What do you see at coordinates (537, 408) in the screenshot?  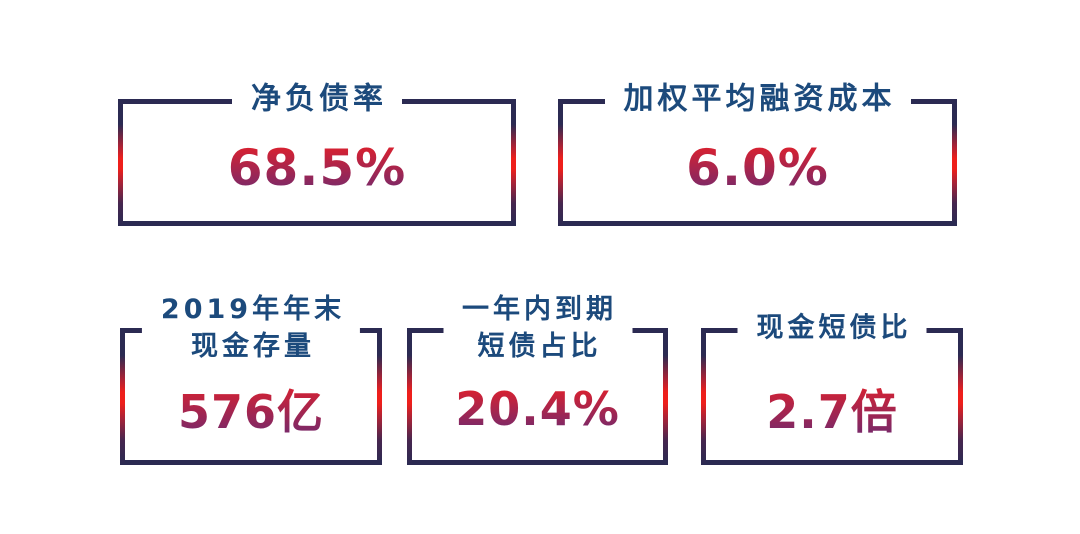 I see `metric-value: 20.4%` at bounding box center [537, 408].